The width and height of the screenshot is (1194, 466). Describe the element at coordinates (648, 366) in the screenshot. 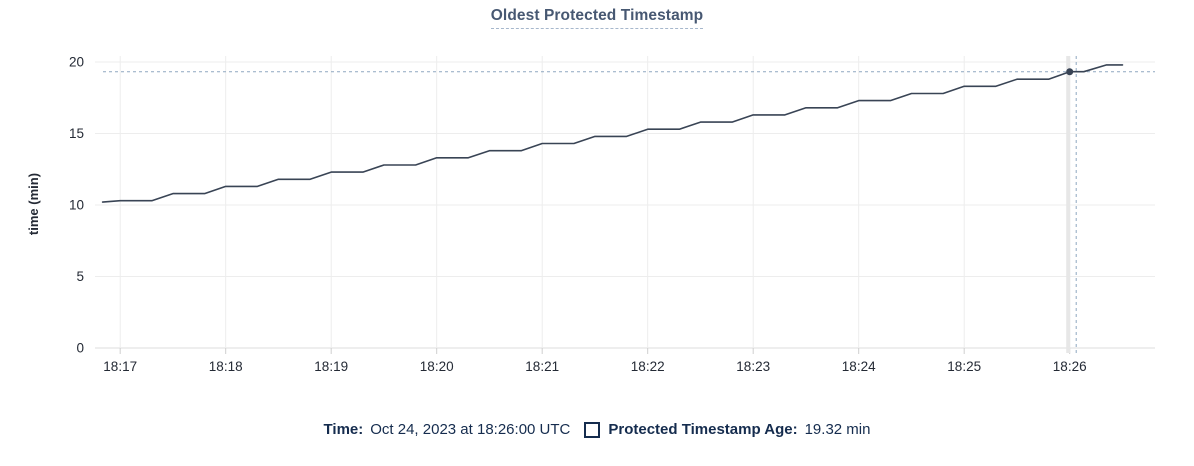

I see `x-tick-label: 18:22` at that location.